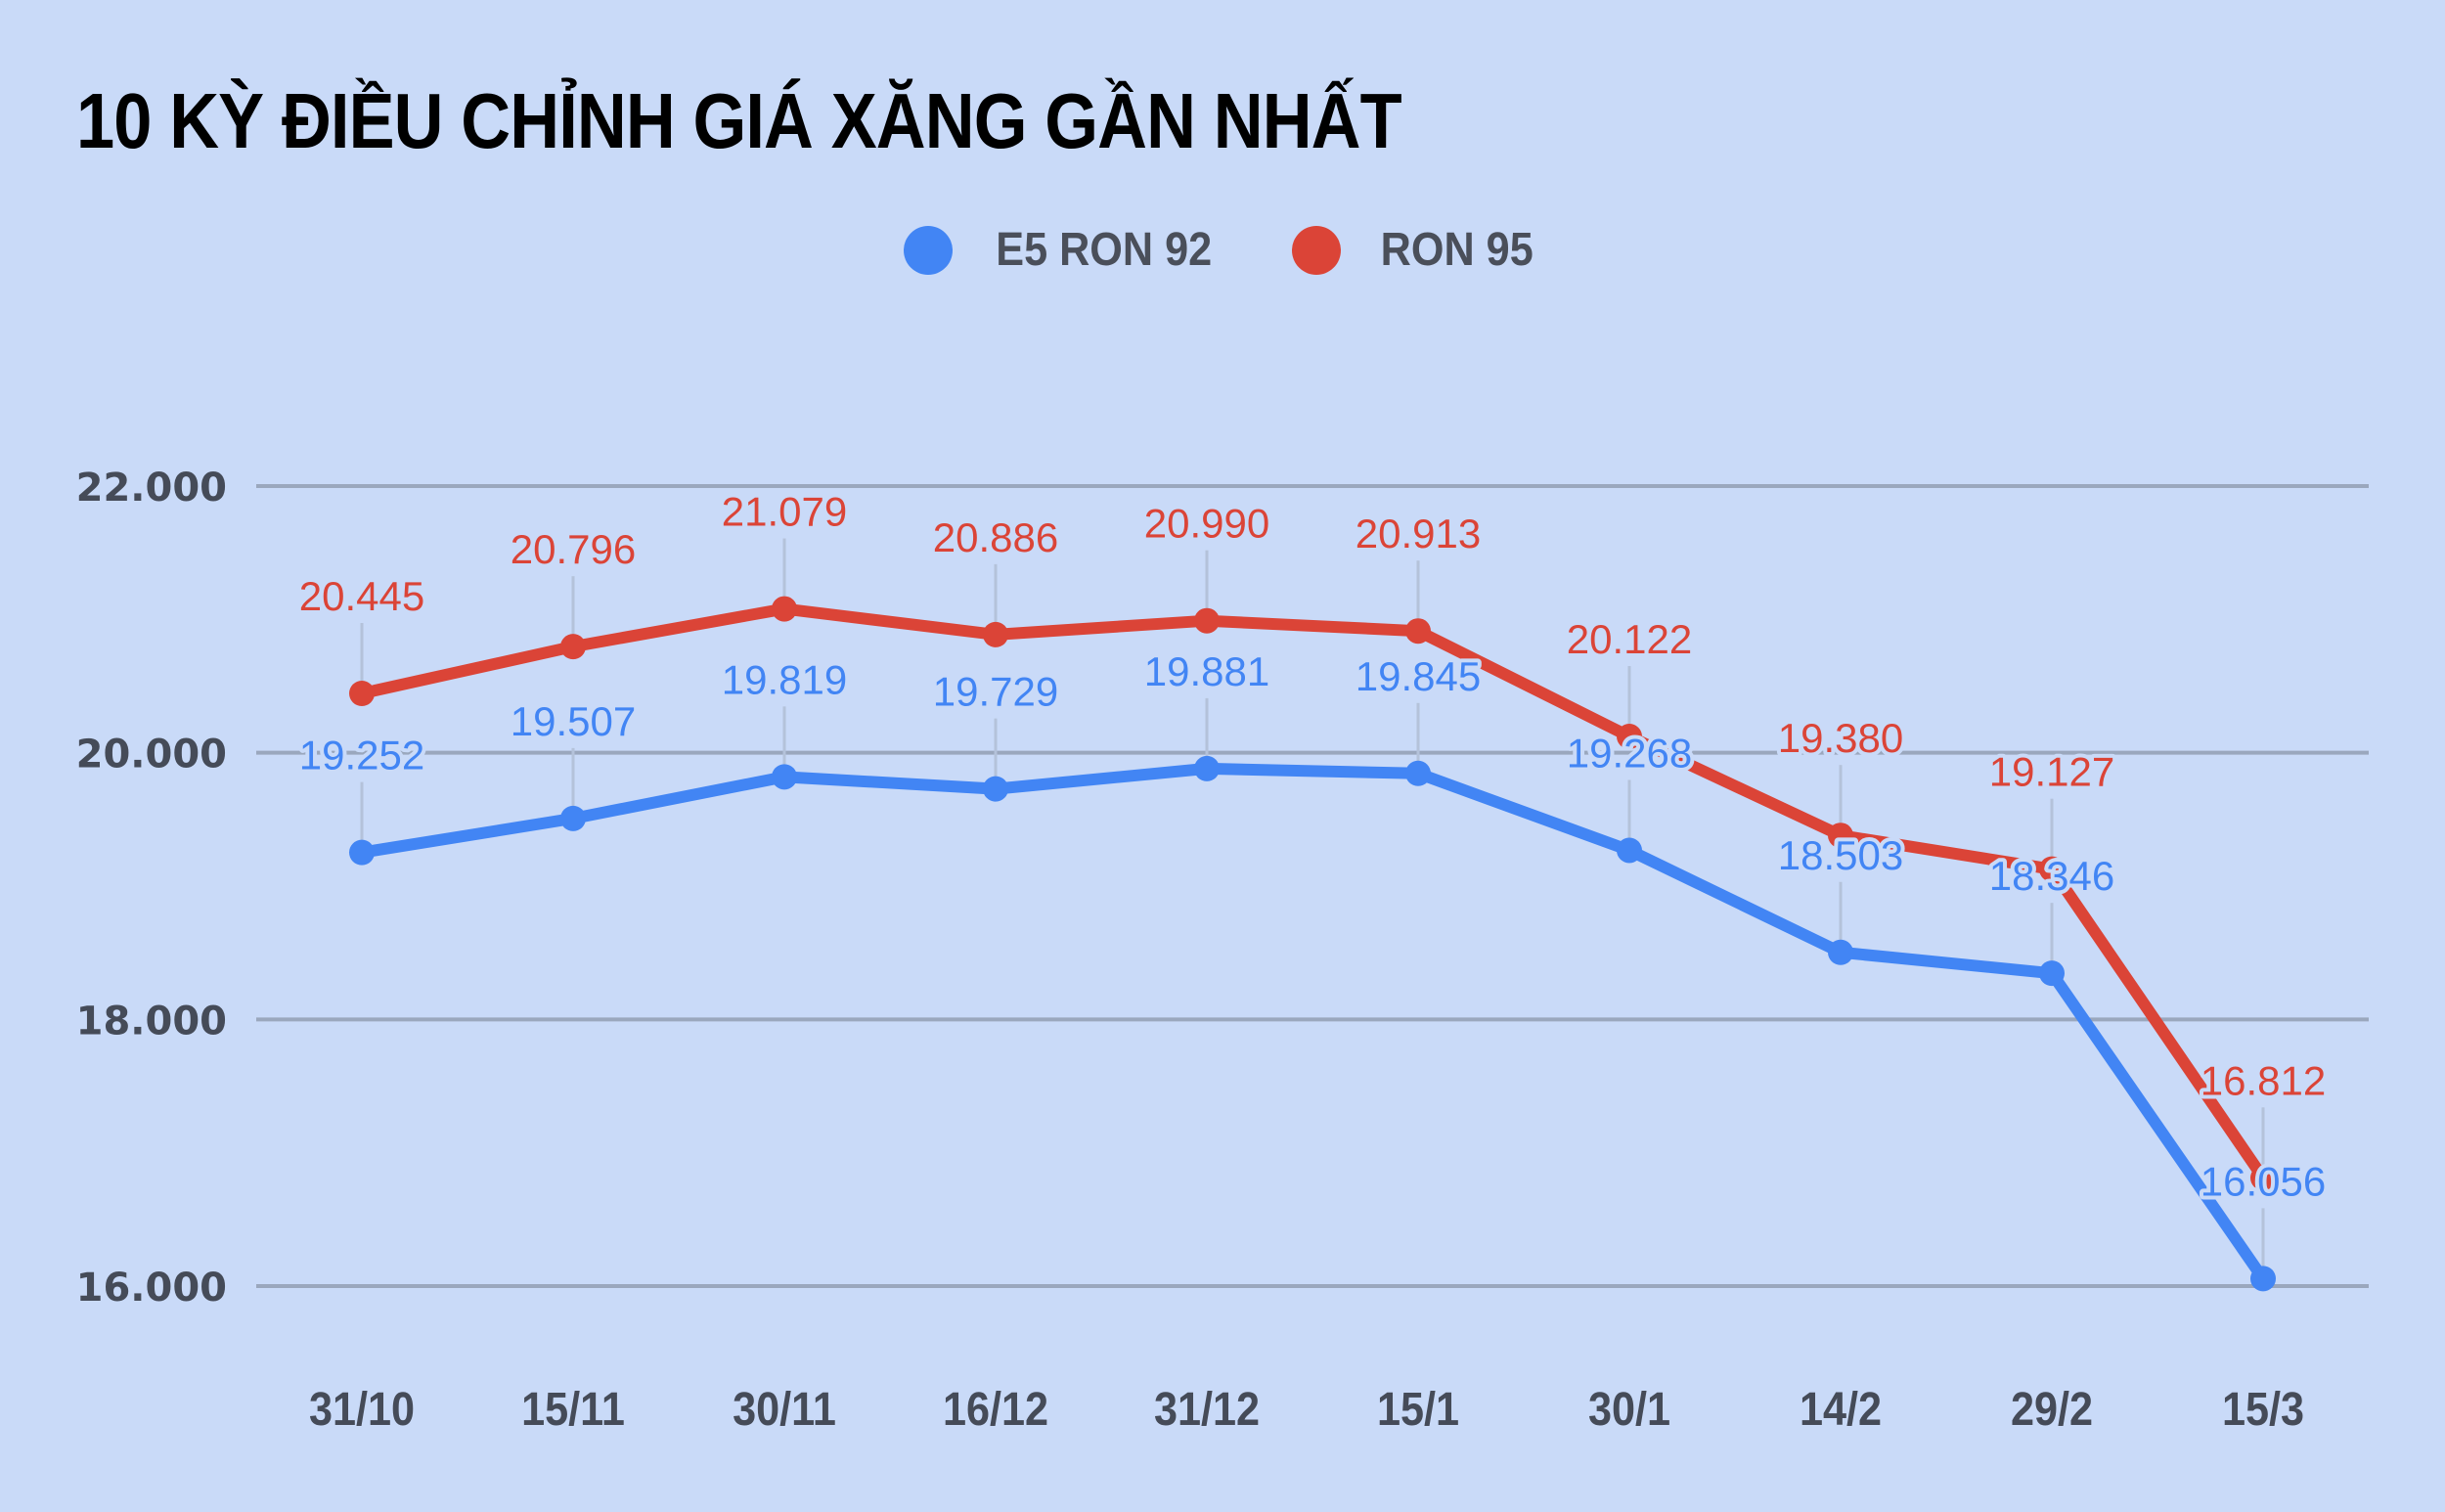  What do you see at coordinates (1841, 1410) in the screenshot?
I see `x-tick-label: 14/2` at bounding box center [1841, 1410].